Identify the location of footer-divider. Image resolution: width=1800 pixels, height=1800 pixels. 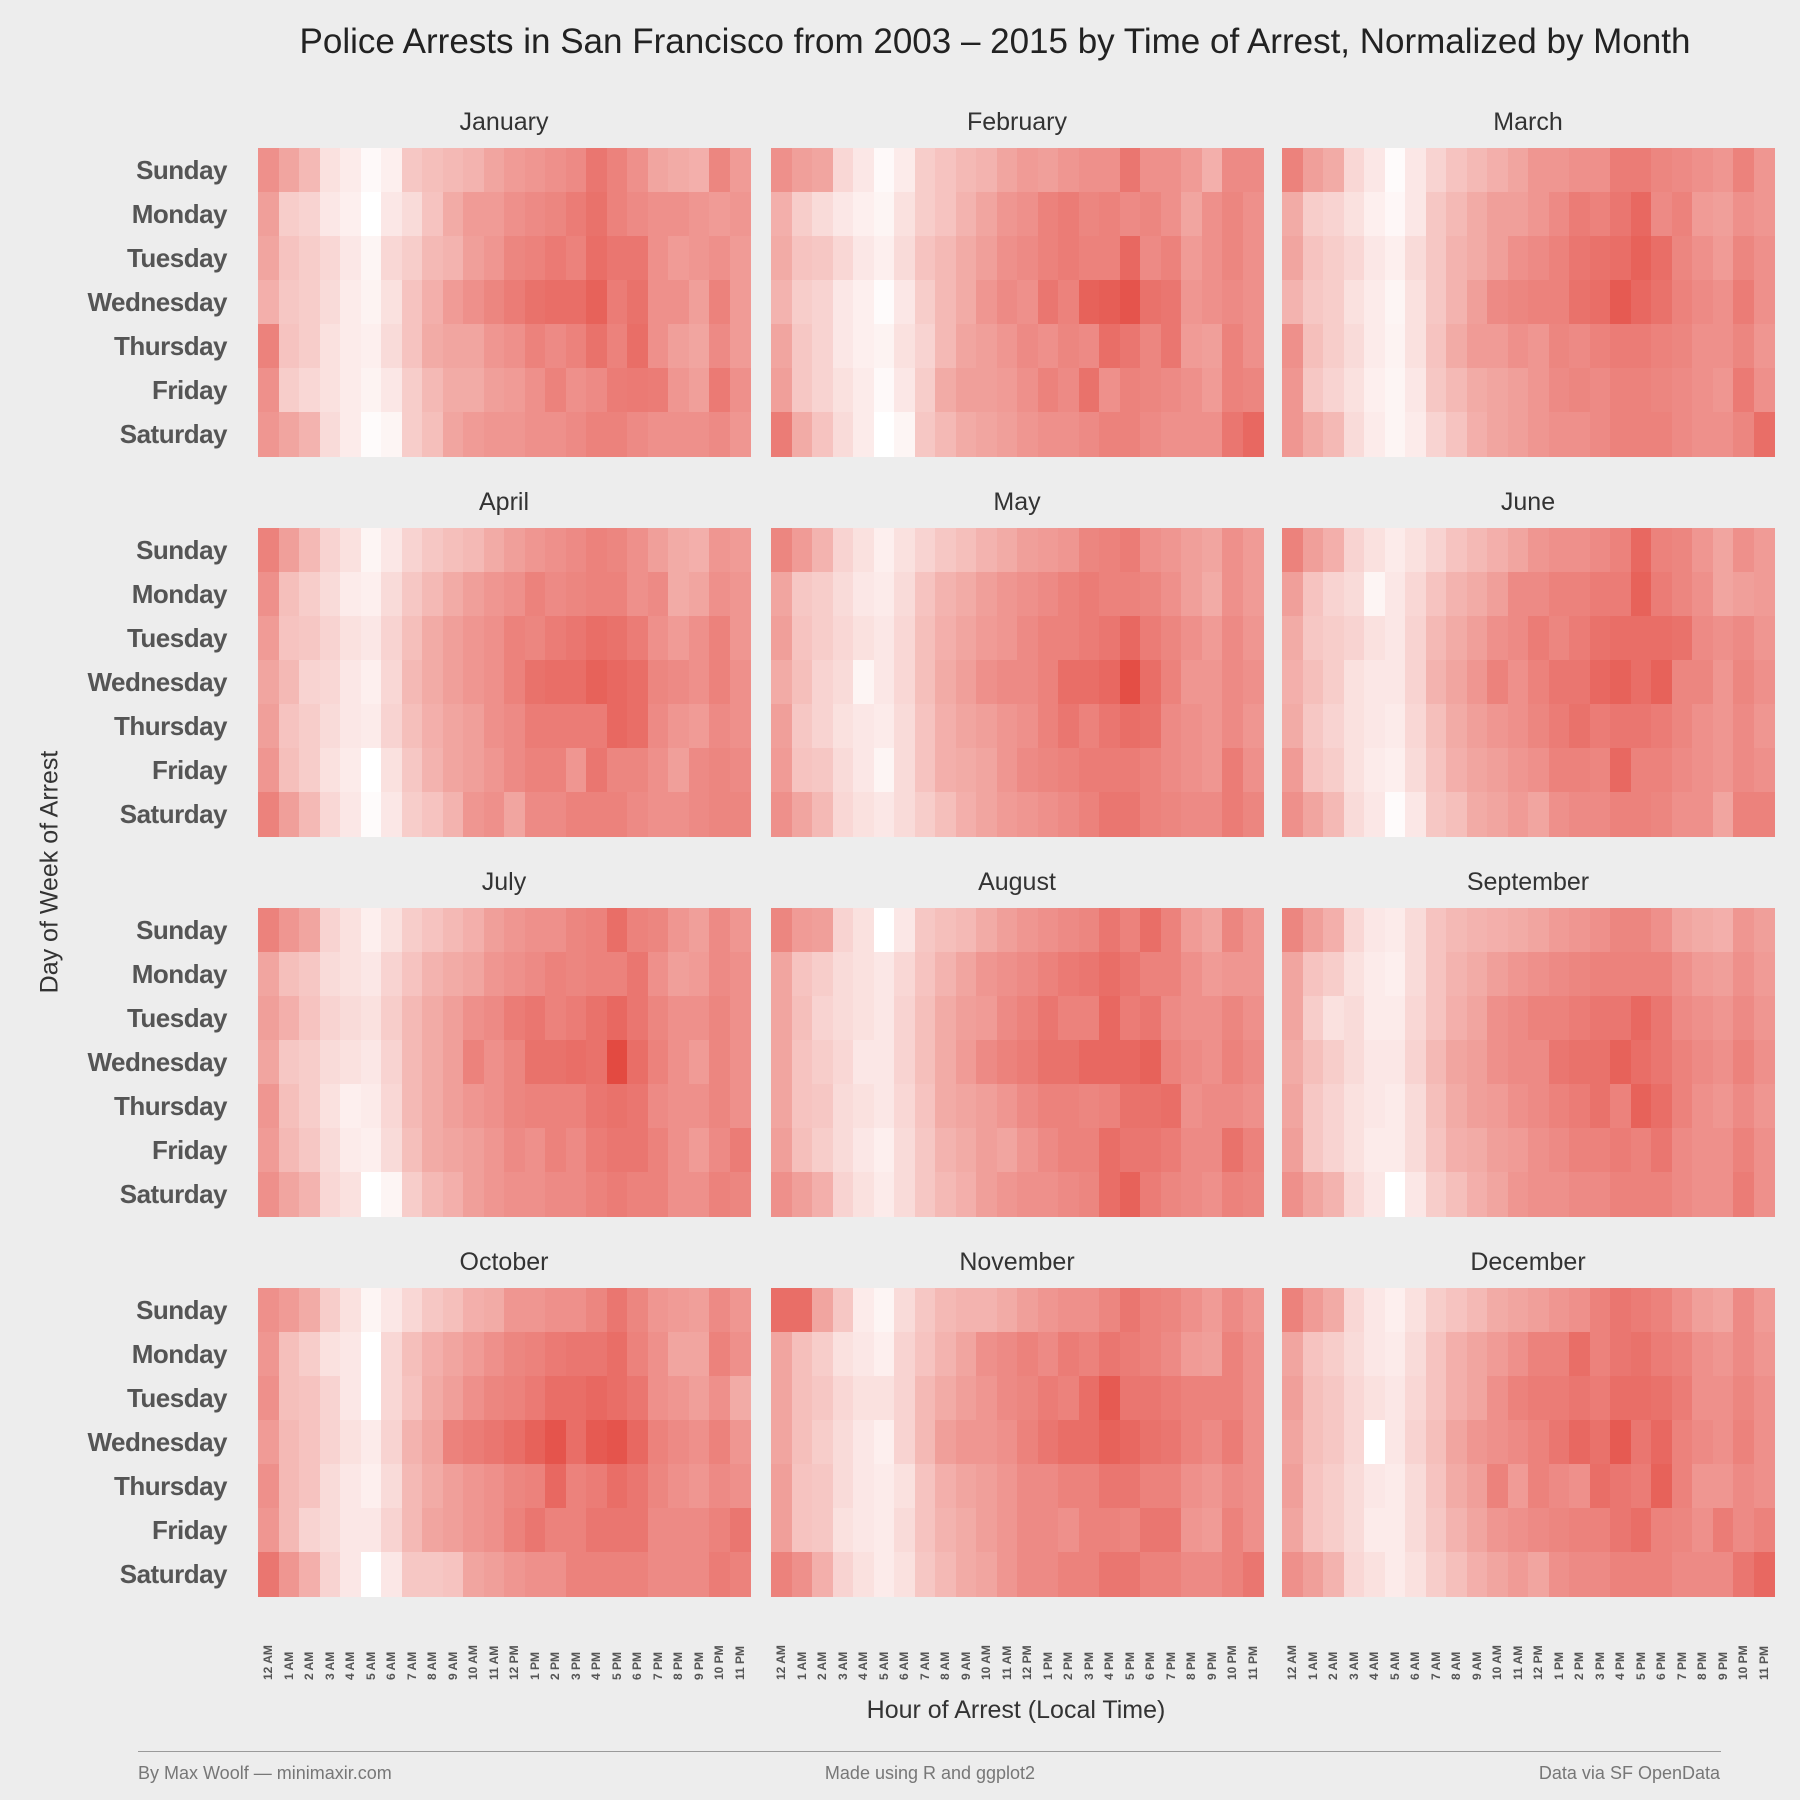
(929, 1751).